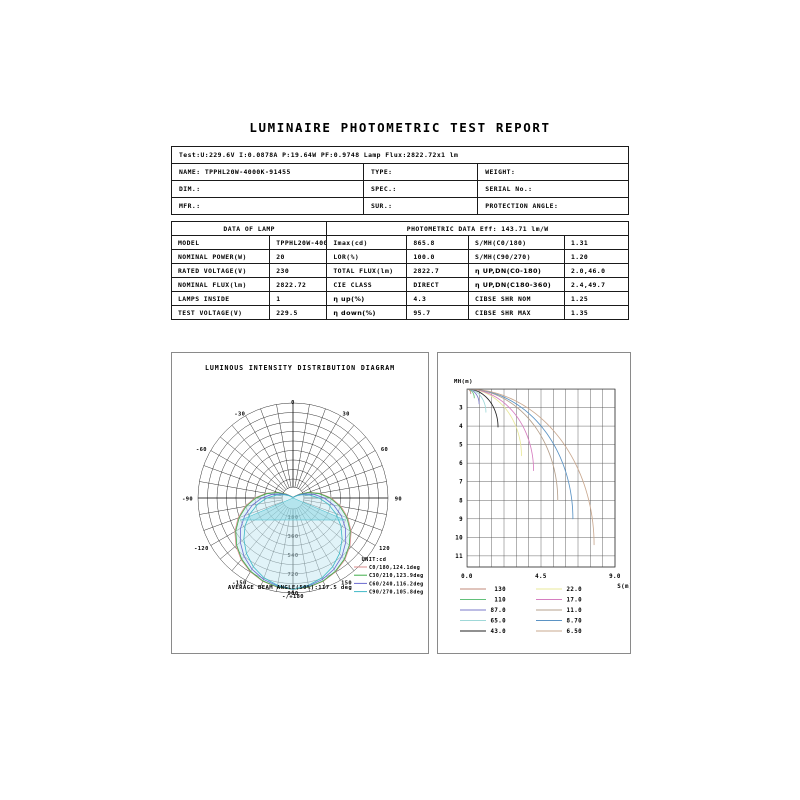 Image resolution: width=800 pixels, height=800 pixels. What do you see at coordinates (596, 284) in the screenshot?
I see `cell-eta-updn-c180-value: 2.4,49.7` at bounding box center [596, 284].